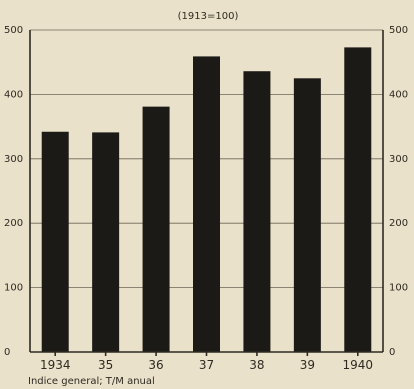 The image size is (414, 389). I want to click on y-tick-left-100: 100, so click(13, 288).